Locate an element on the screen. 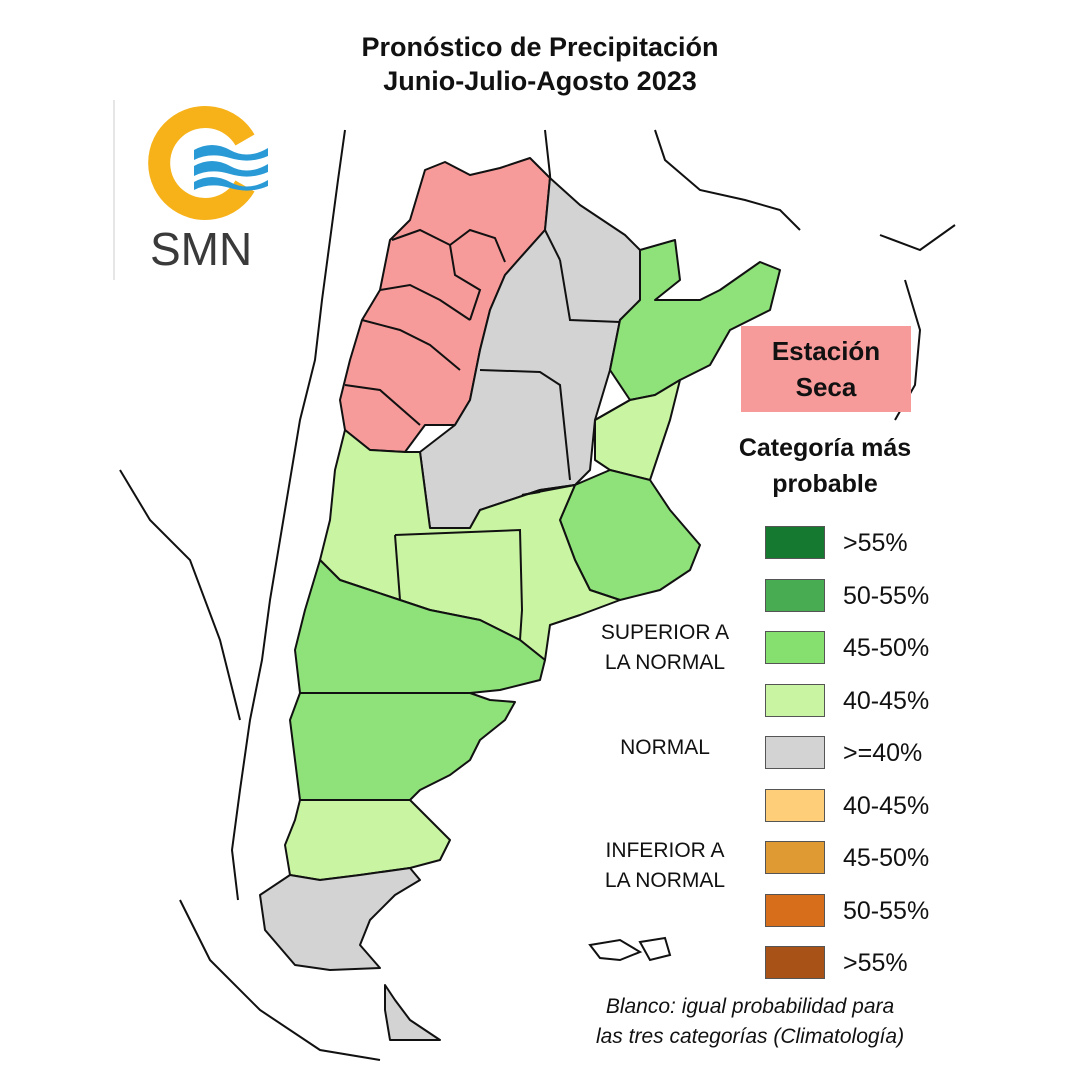  region-chubut-green is located at coordinates (402, 746).